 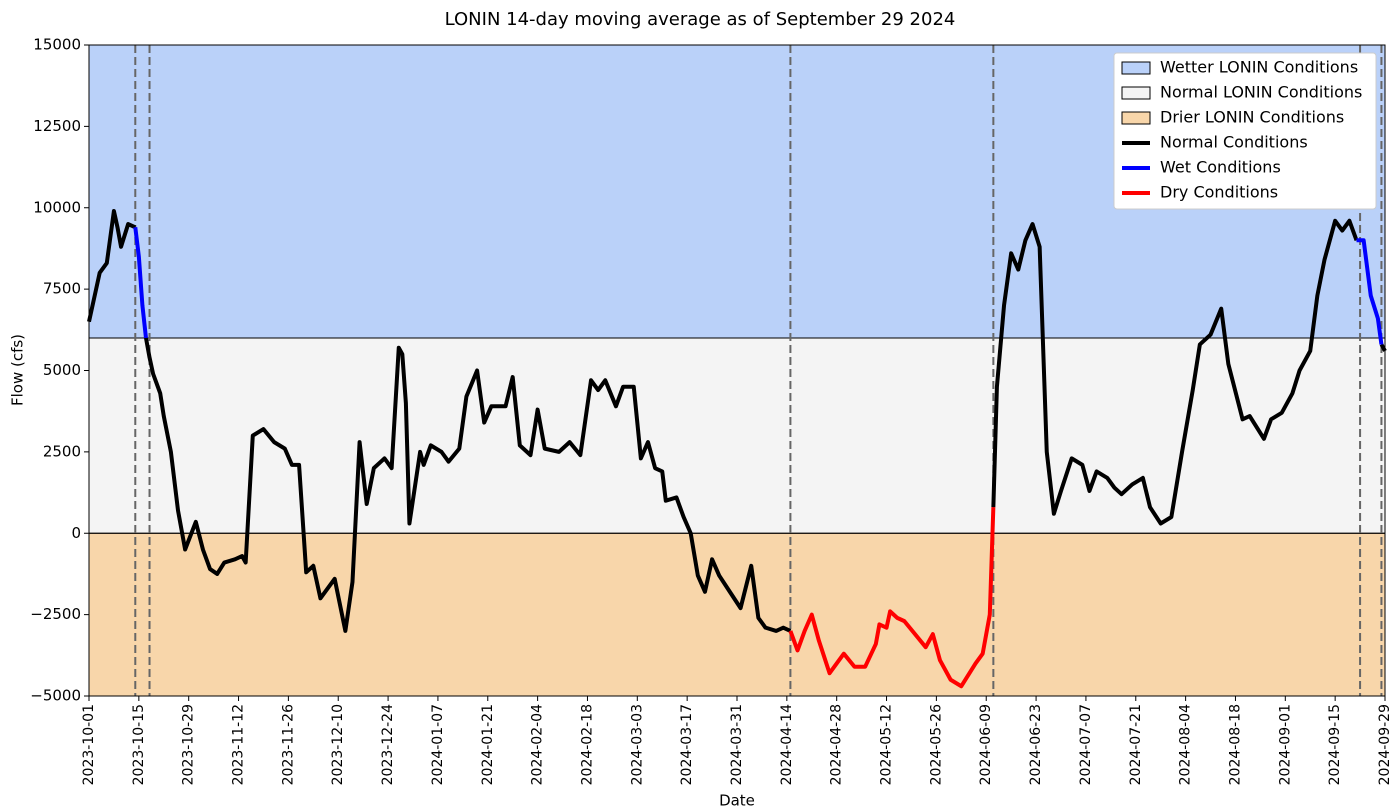 I want to click on legend-label: Drier LONIN Conditions, so click(x=1252, y=117).